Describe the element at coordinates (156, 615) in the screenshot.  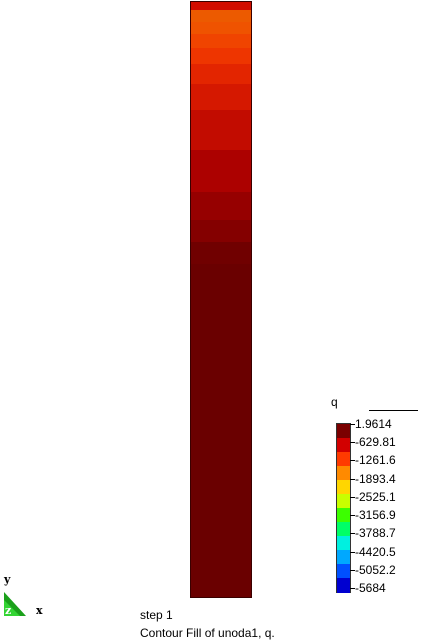
I see `caption-step: step 1` at that location.